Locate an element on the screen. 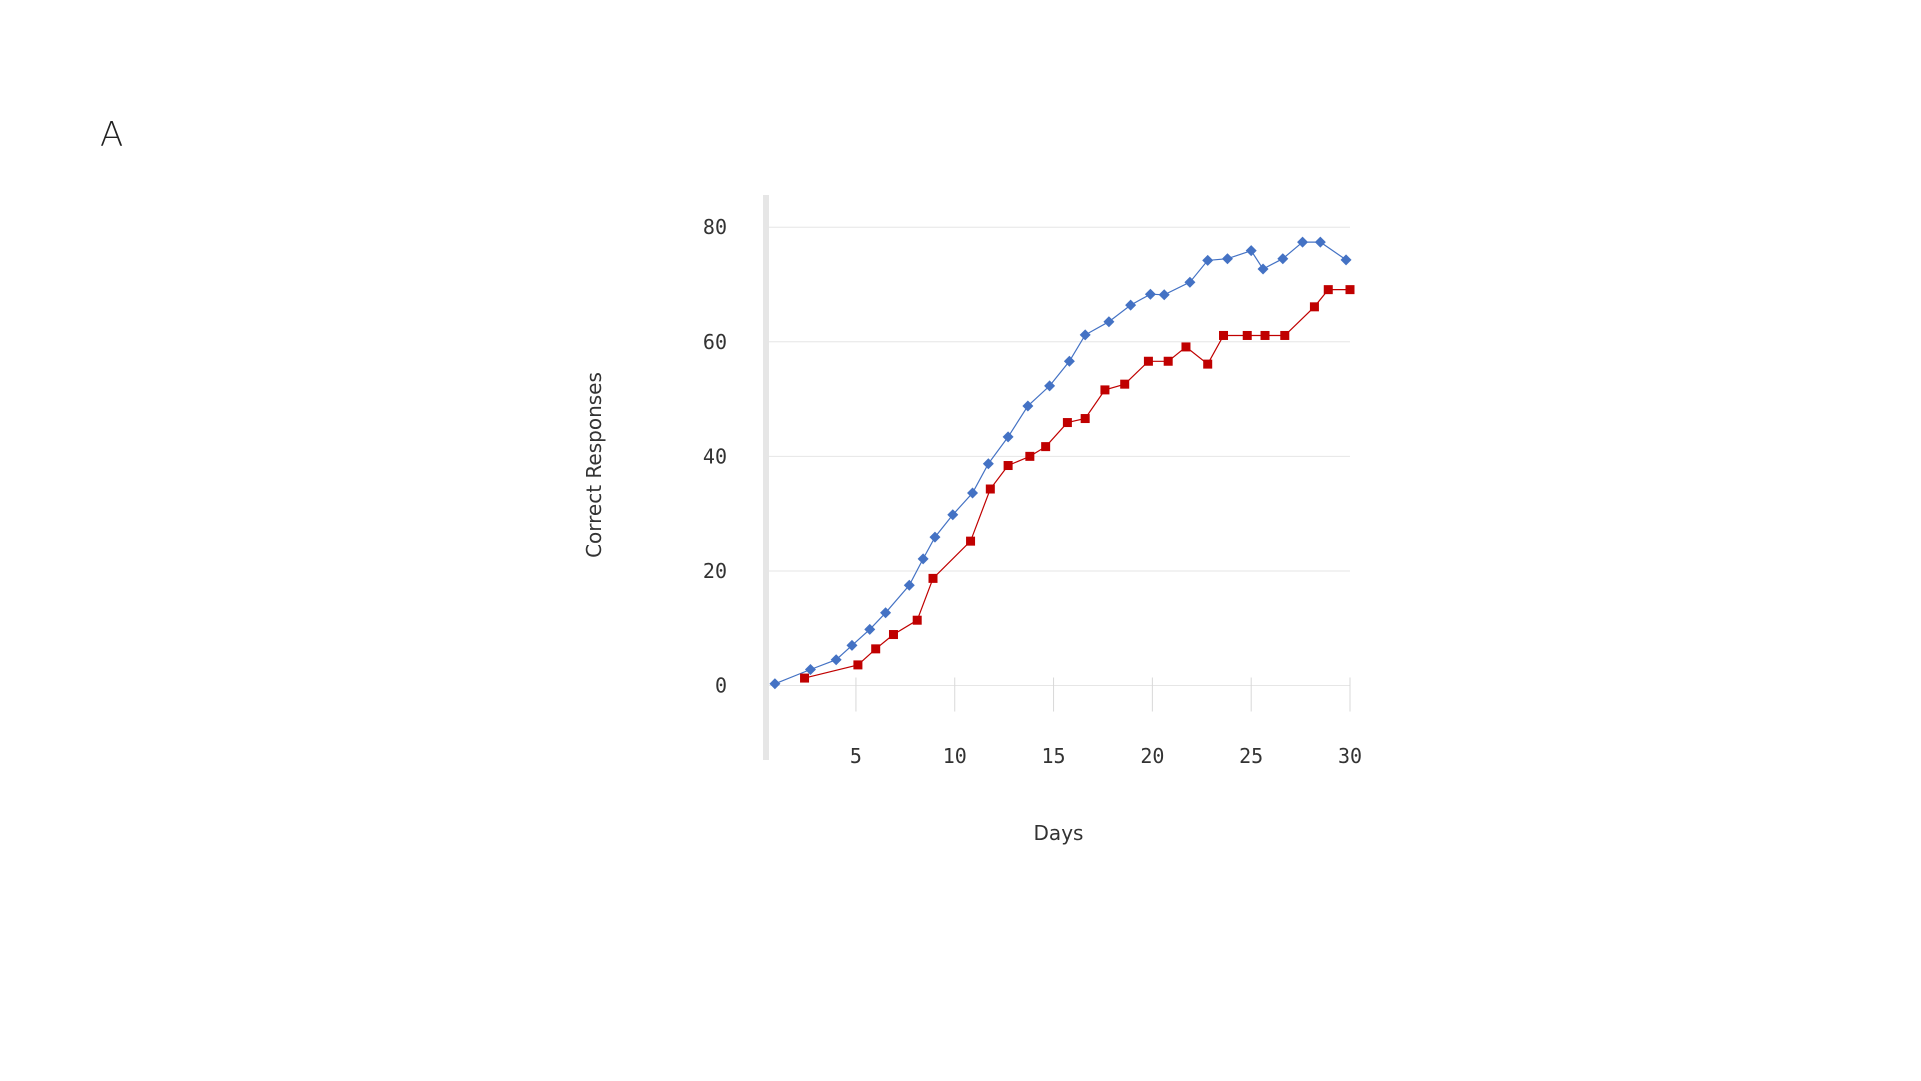 The width and height of the screenshot is (1921, 1081). x-axis-title: Days is located at coordinates (1059, 833).